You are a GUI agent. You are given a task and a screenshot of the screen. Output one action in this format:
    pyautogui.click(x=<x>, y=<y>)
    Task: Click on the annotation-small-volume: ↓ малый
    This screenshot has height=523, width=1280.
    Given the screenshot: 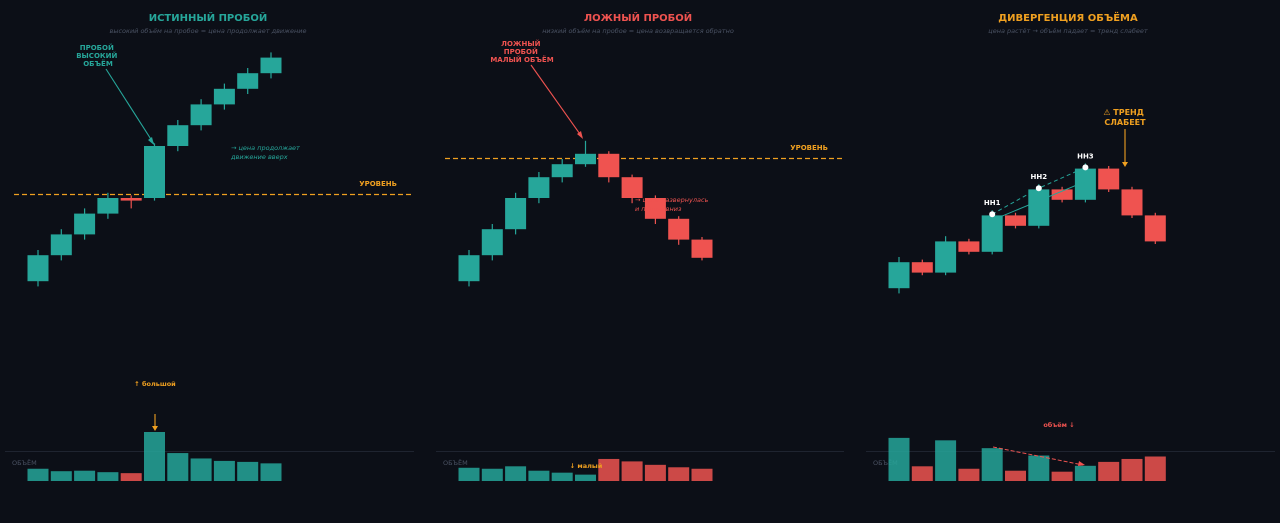 What is the action you would take?
    pyautogui.click(x=586, y=466)
    